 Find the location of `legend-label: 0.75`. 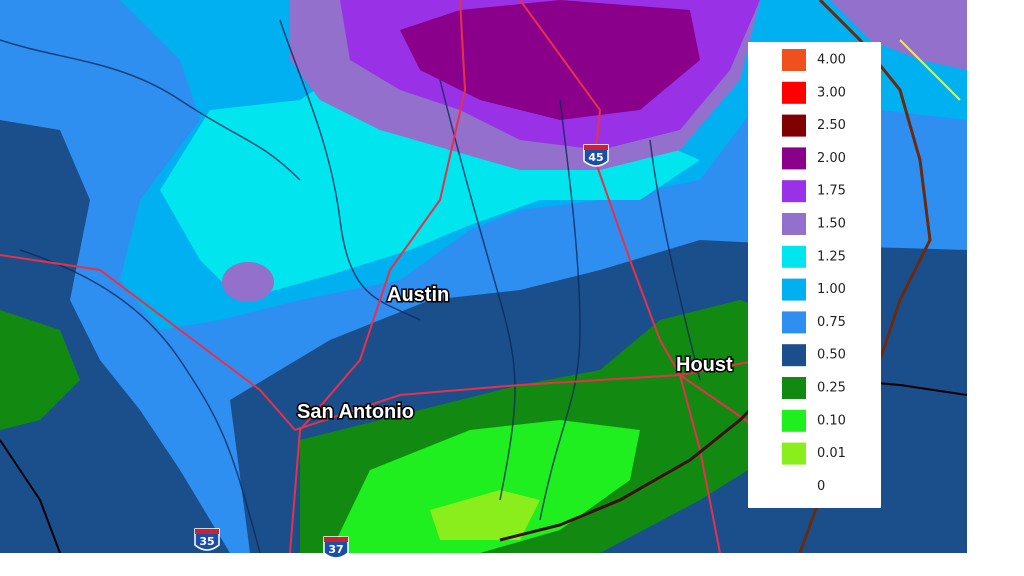

legend-label: 0.75 is located at coordinates (831, 322).